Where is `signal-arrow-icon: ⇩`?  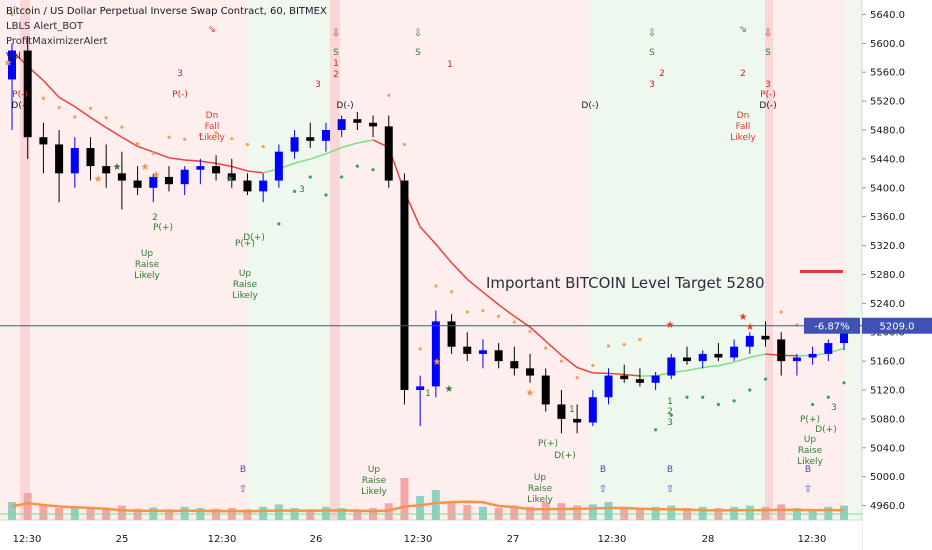
signal-arrow-icon: ⇩ is located at coordinates (418, 33).